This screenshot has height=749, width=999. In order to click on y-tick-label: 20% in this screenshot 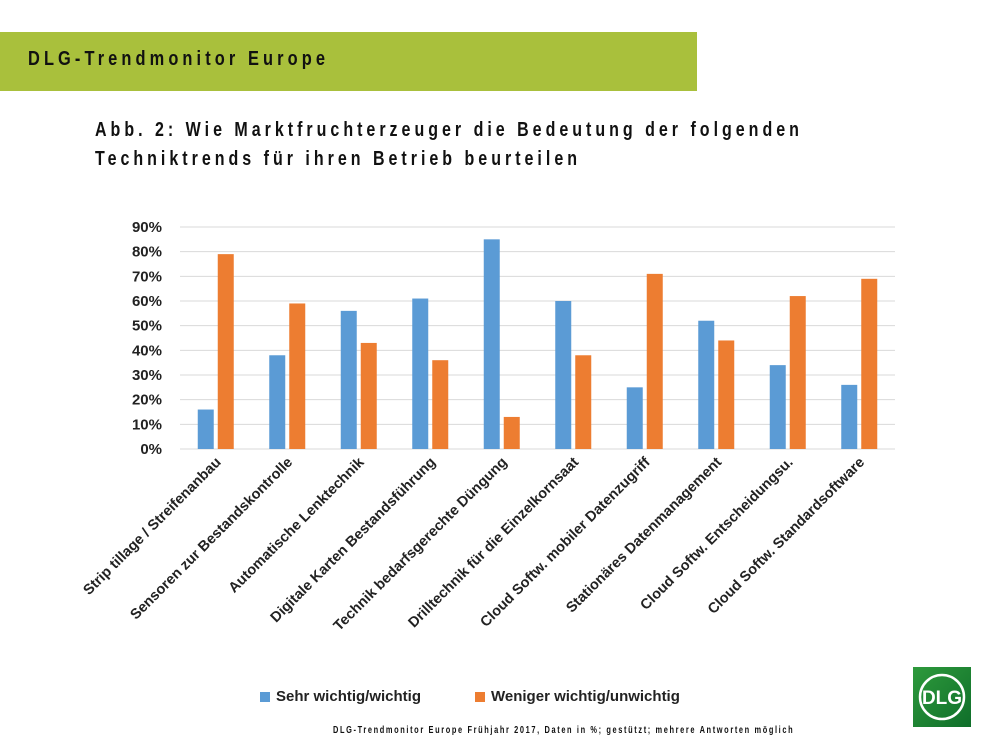, I will do `click(147, 400)`.